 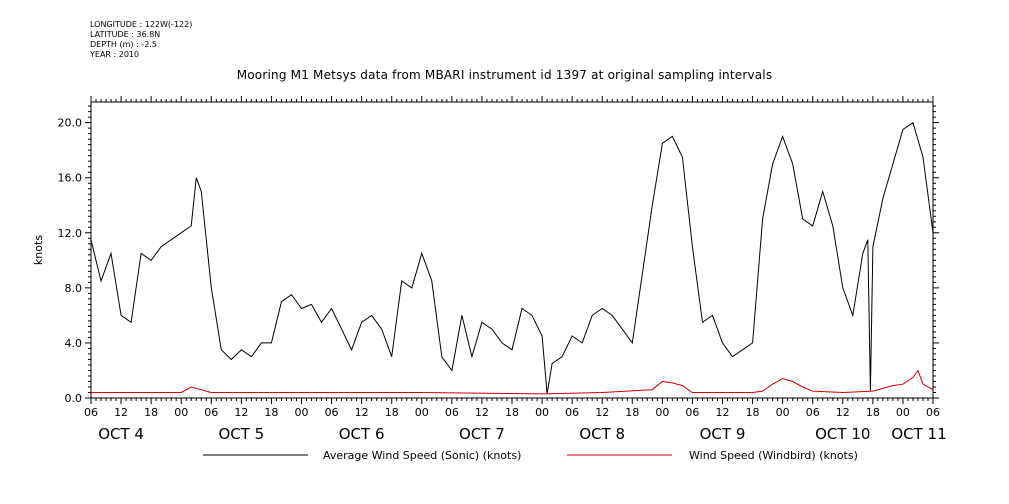 I want to click on series-line-windbird, so click(x=512, y=382).